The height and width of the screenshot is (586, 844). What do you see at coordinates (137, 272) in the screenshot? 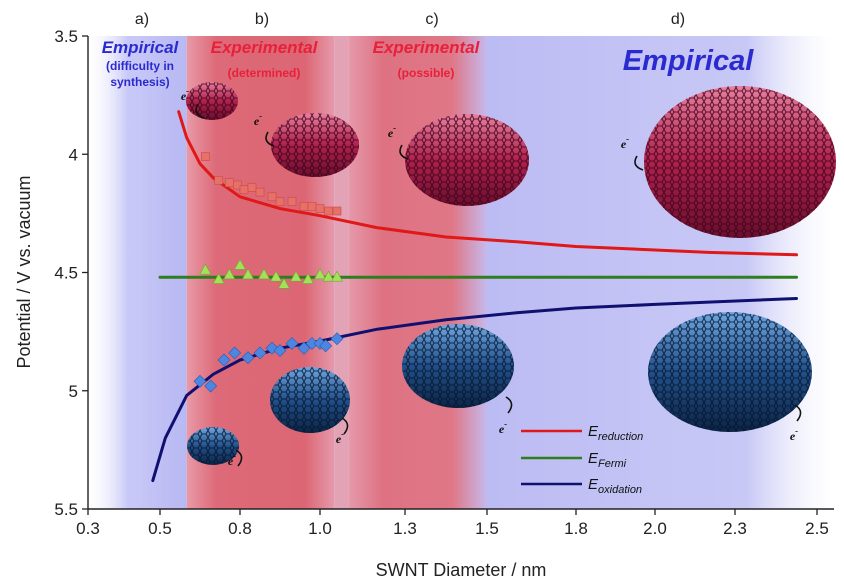
I see `band-empirical-small` at bounding box center [137, 272].